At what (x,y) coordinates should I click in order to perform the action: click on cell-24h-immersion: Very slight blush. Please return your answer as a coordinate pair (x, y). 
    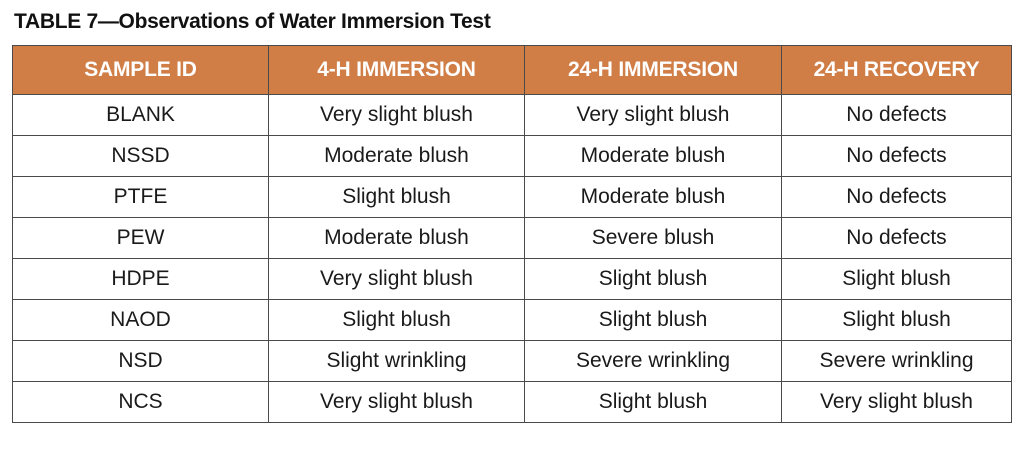
    Looking at the image, I should click on (653, 115).